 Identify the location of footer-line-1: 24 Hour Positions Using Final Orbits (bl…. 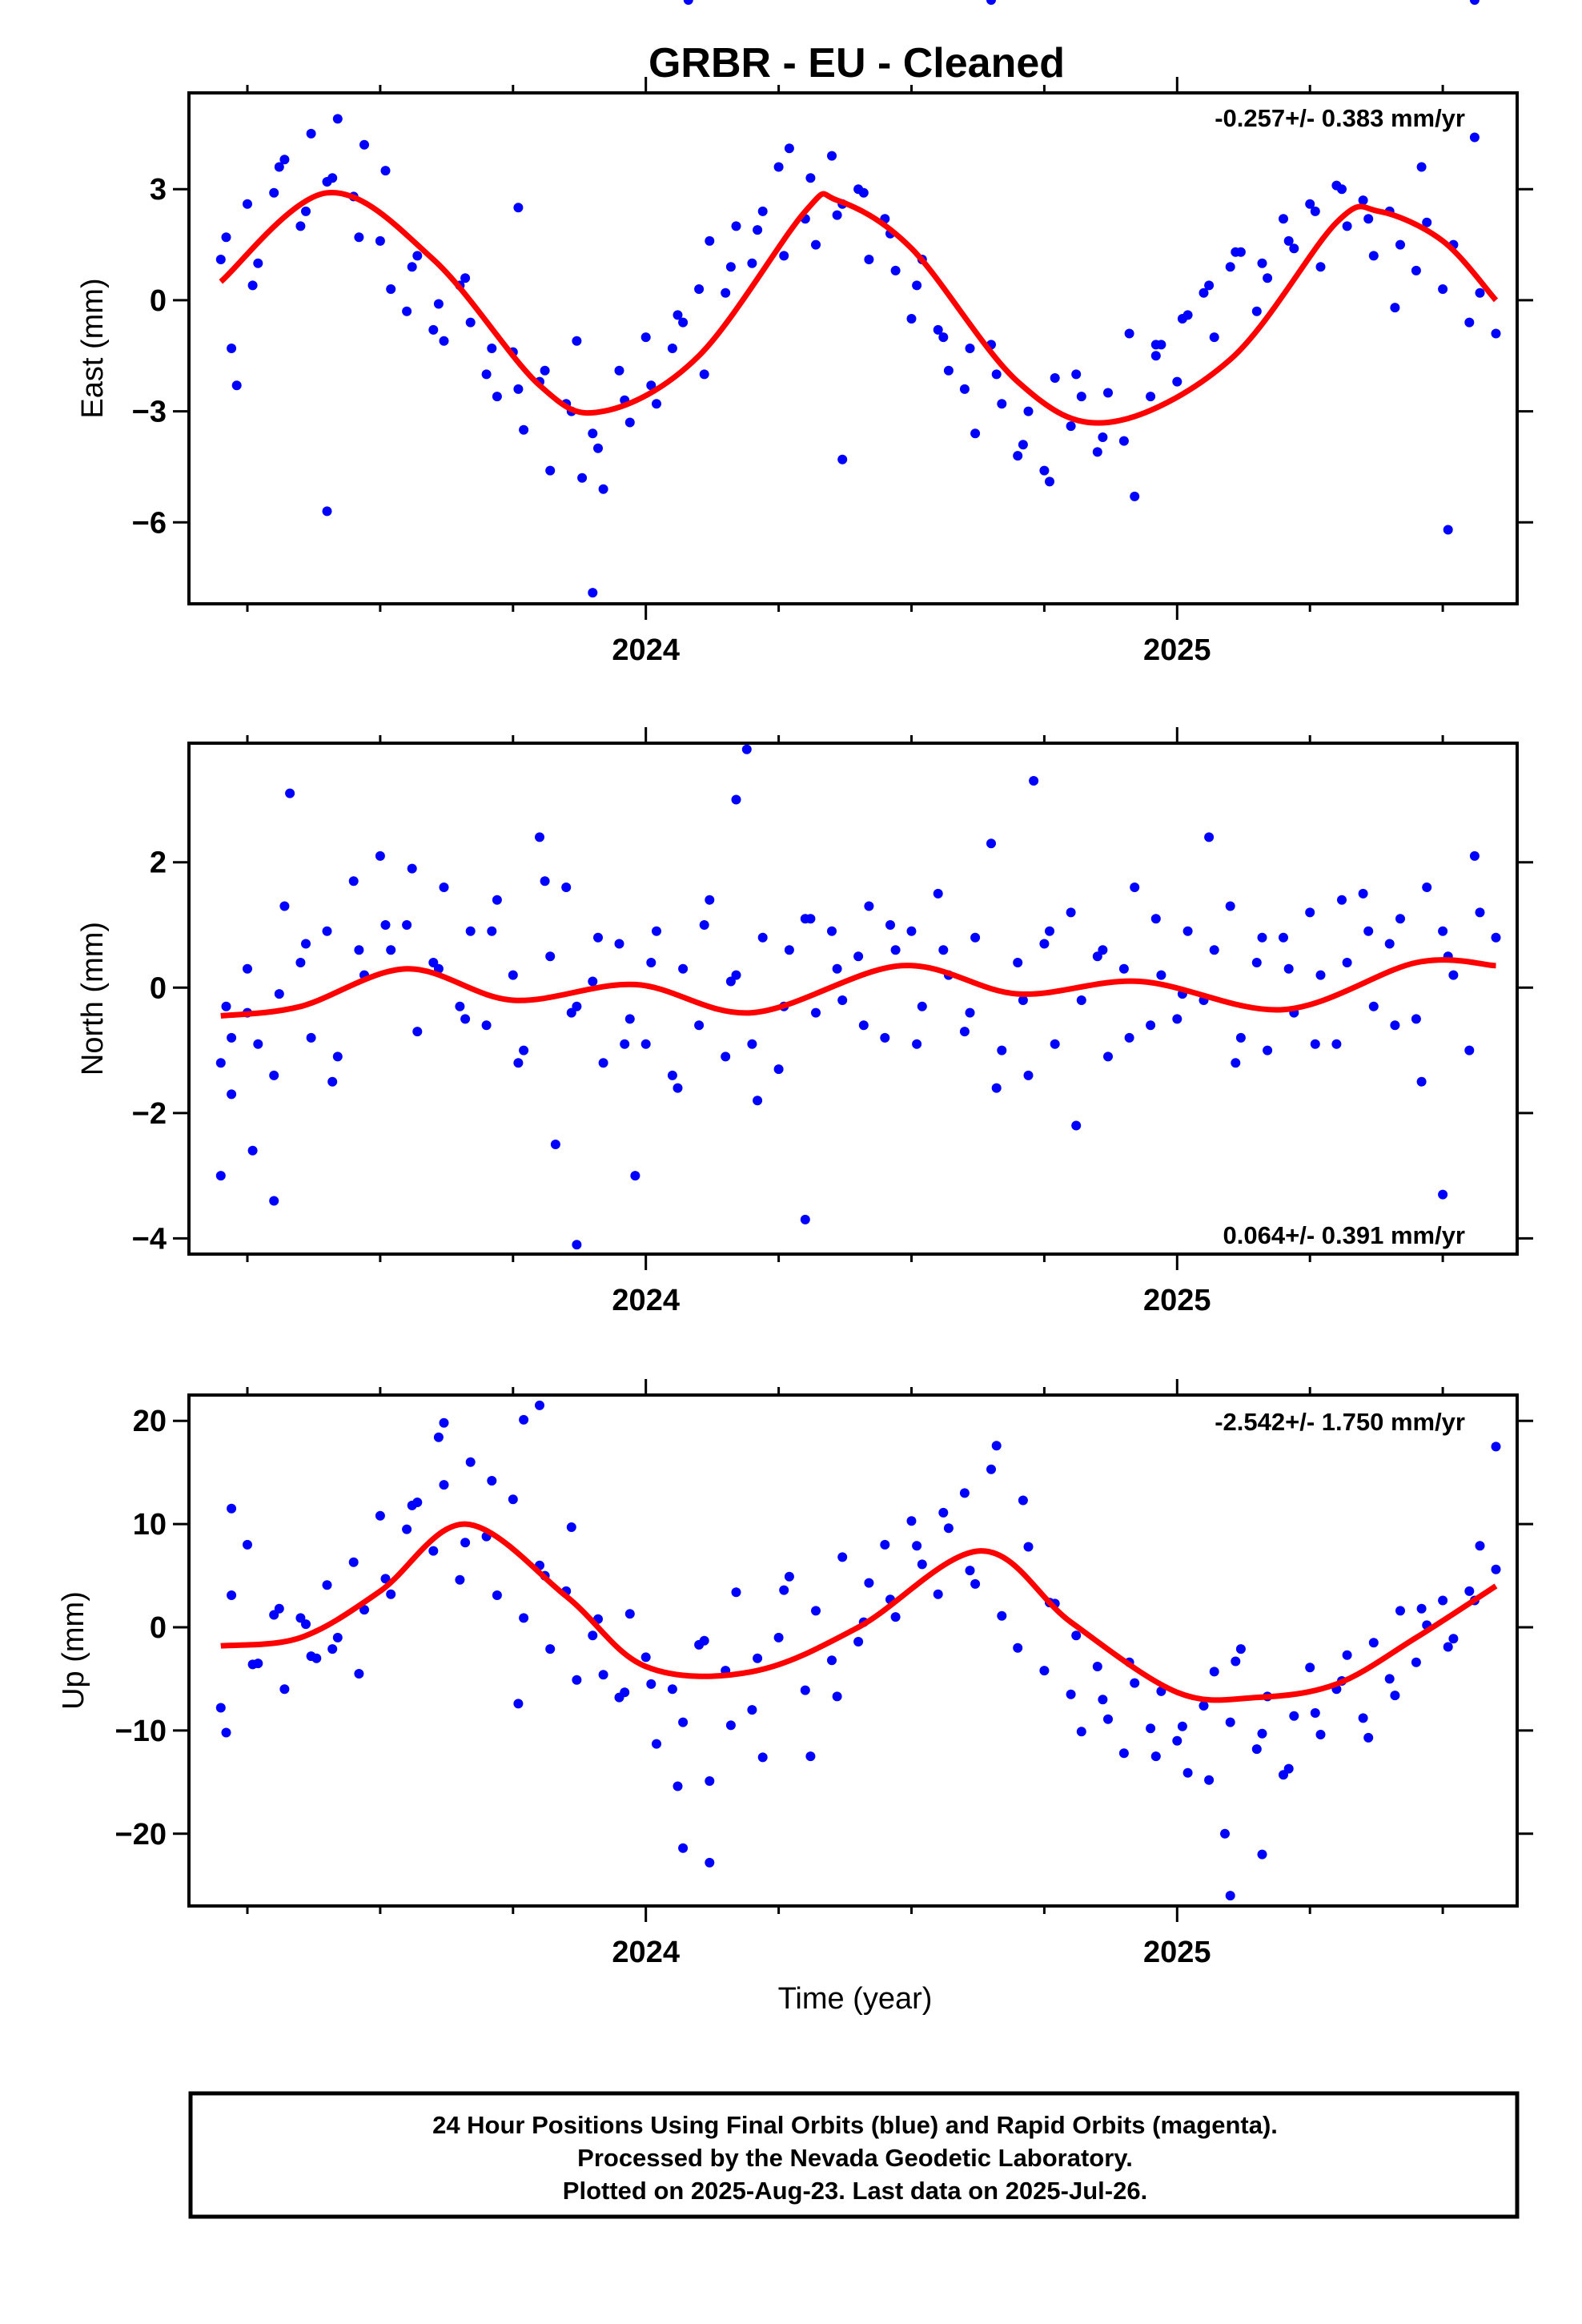
(855, 2125).